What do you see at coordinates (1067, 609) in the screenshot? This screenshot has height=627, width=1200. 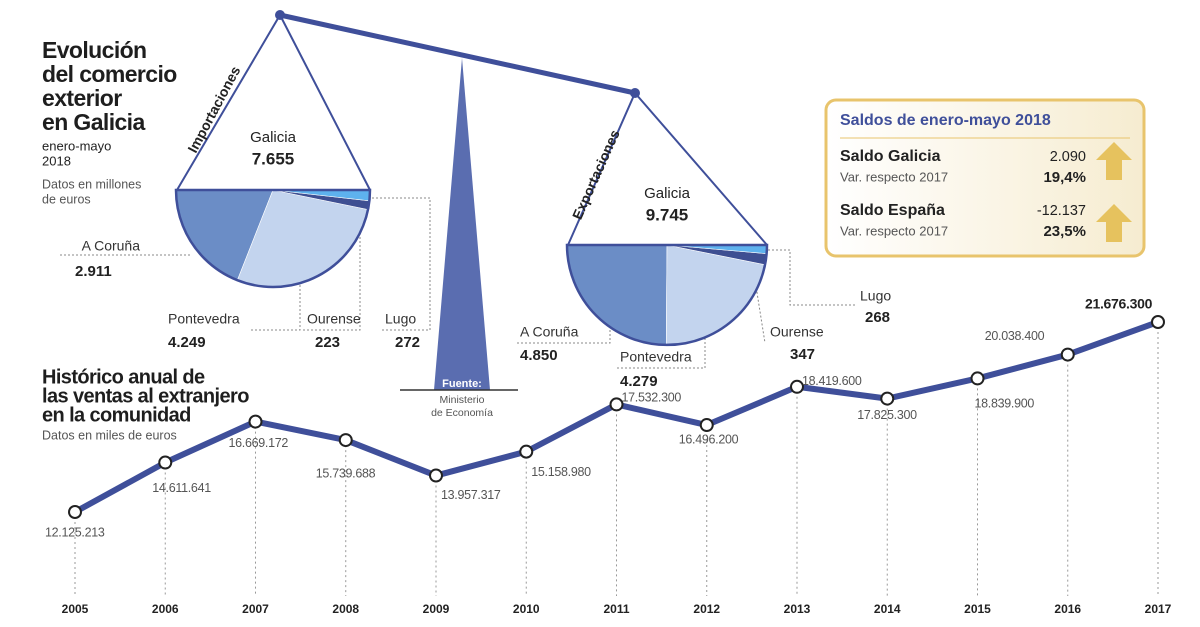 I see `x-tick-label: 2016` at bounding box center [1067, 609].